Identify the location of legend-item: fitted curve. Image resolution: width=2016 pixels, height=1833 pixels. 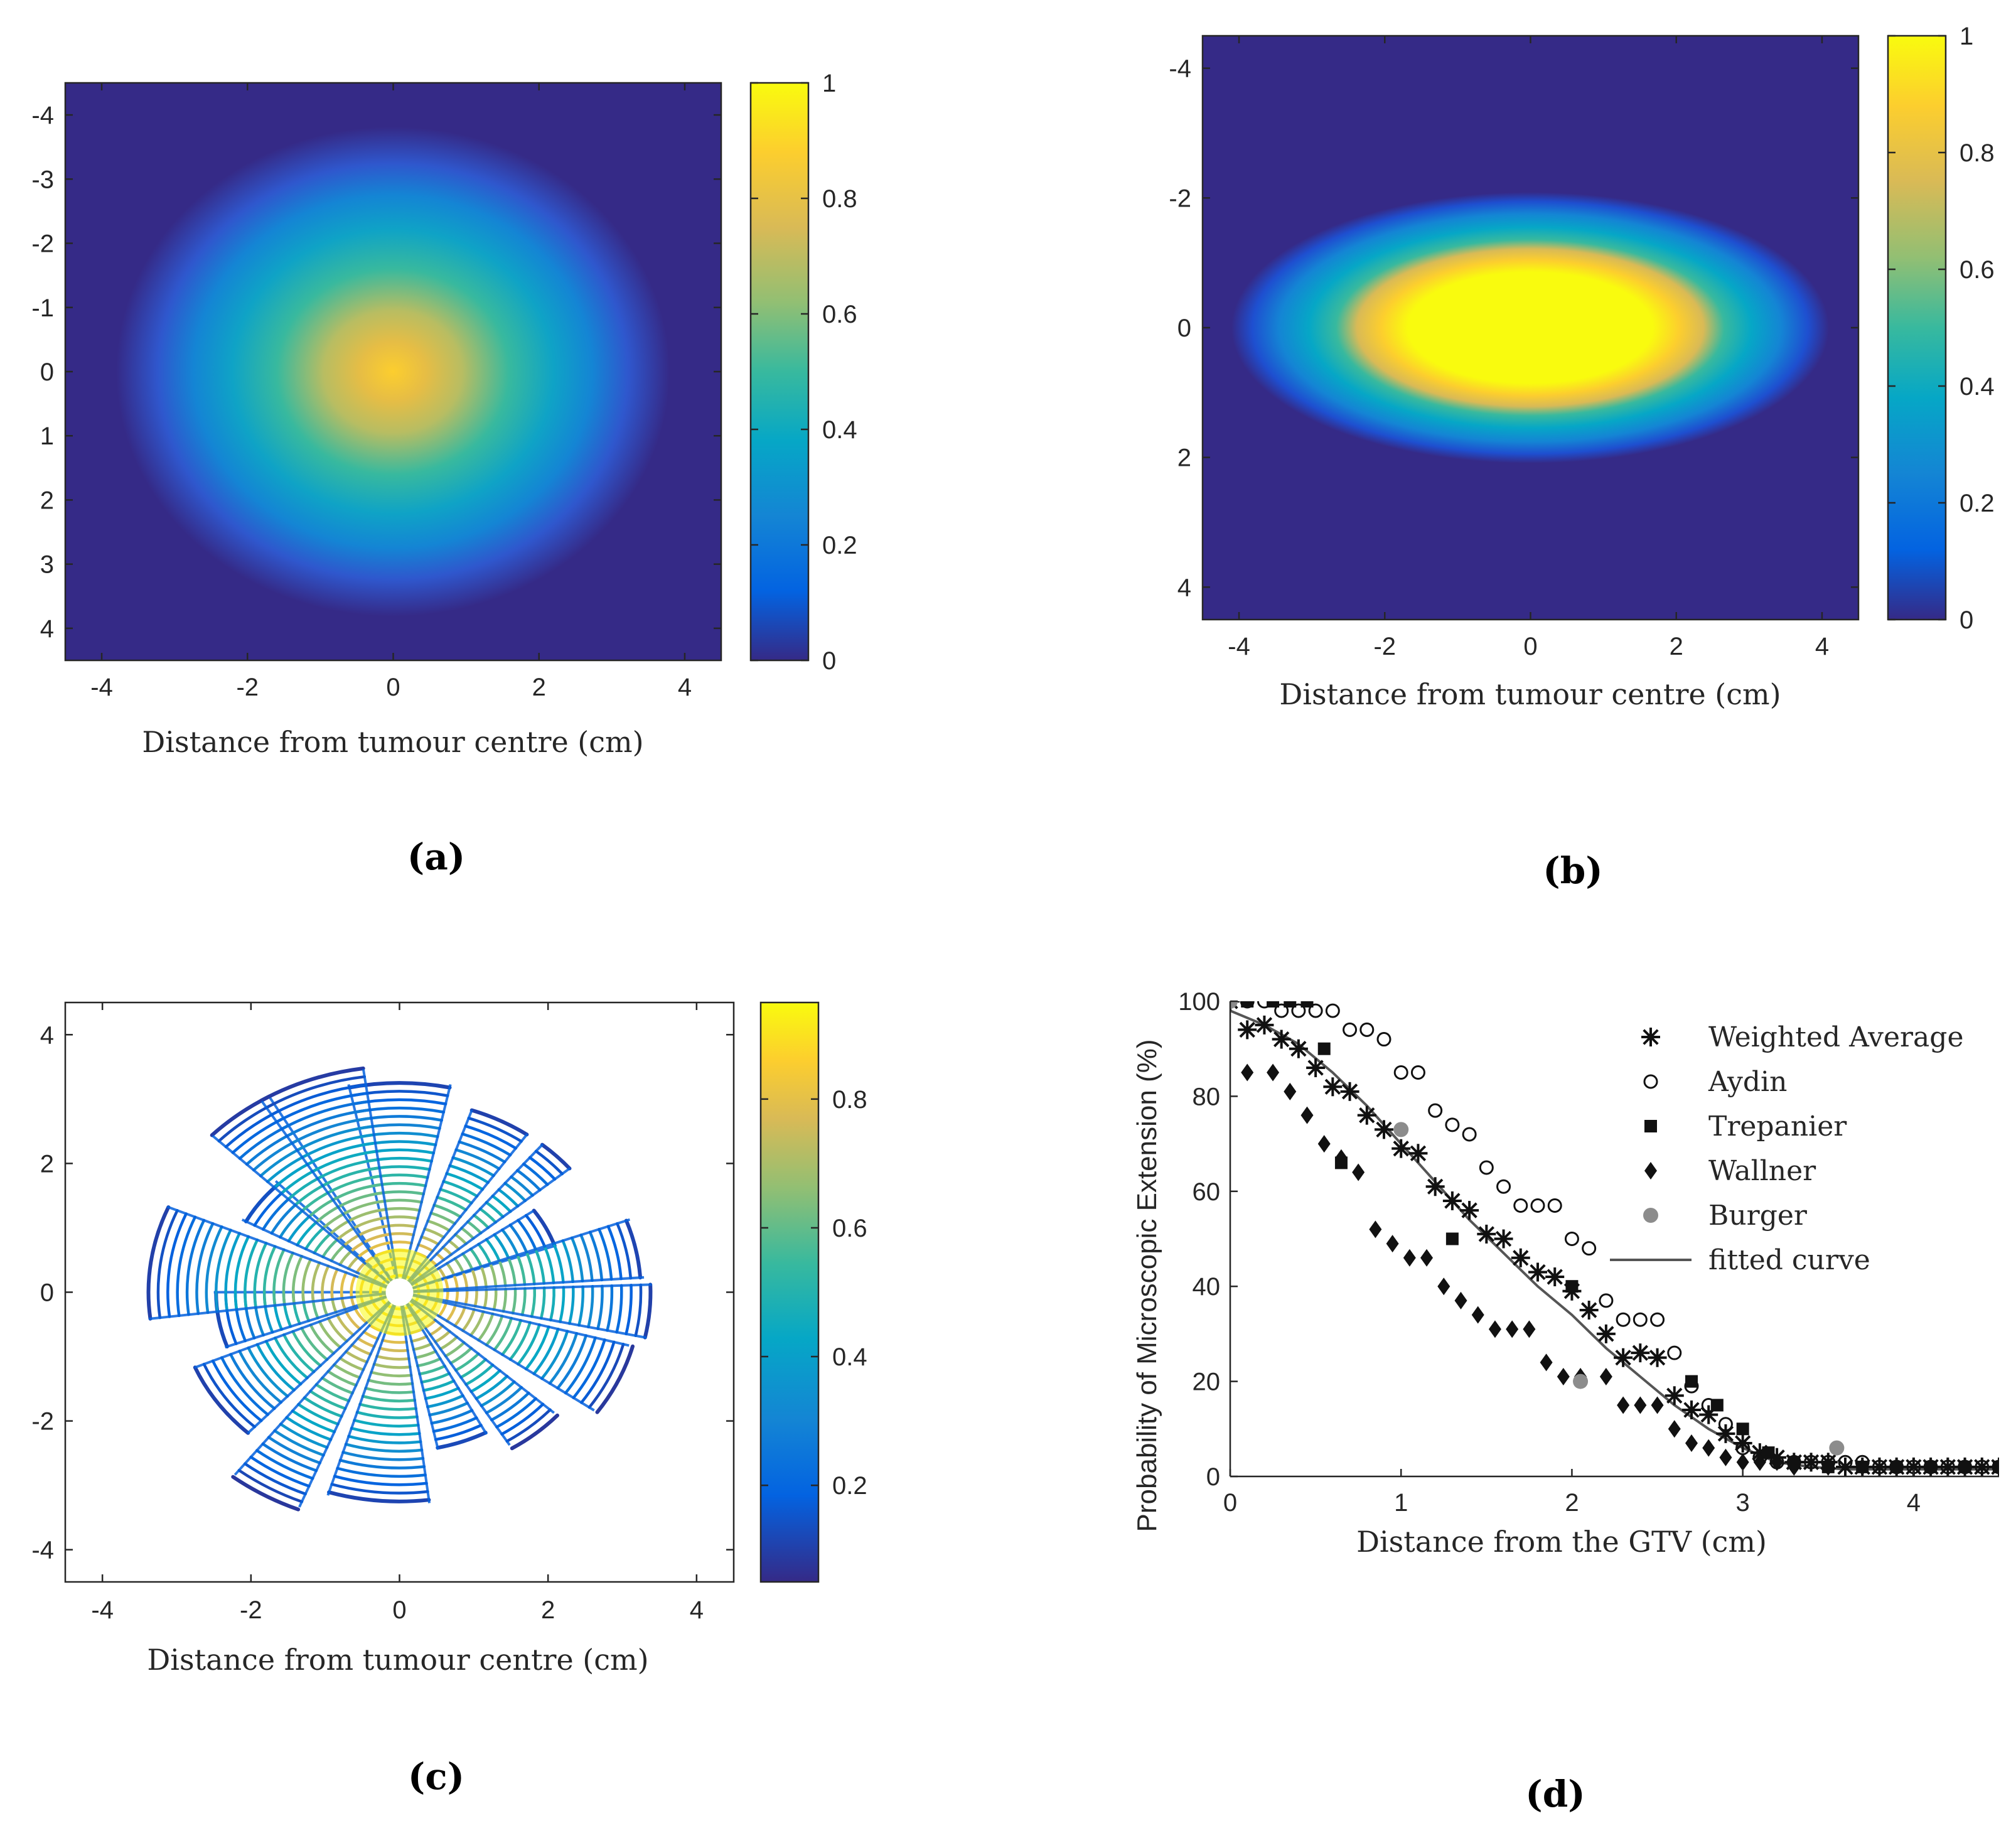
(1740, 1260).